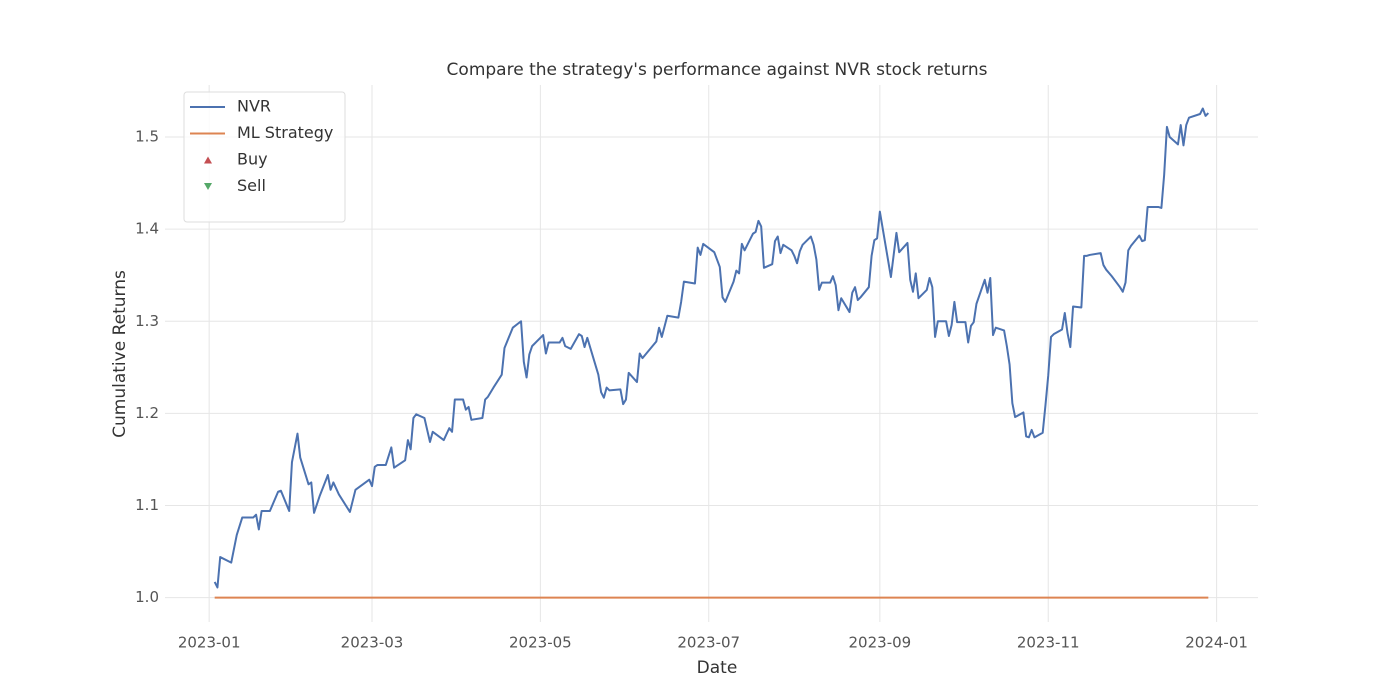 The image size is (1400, 700). What do you see at coordinates (708, 643) in the screenshot?
I see `x-tick-label: 2023-07` at bounding box center [708, 643].